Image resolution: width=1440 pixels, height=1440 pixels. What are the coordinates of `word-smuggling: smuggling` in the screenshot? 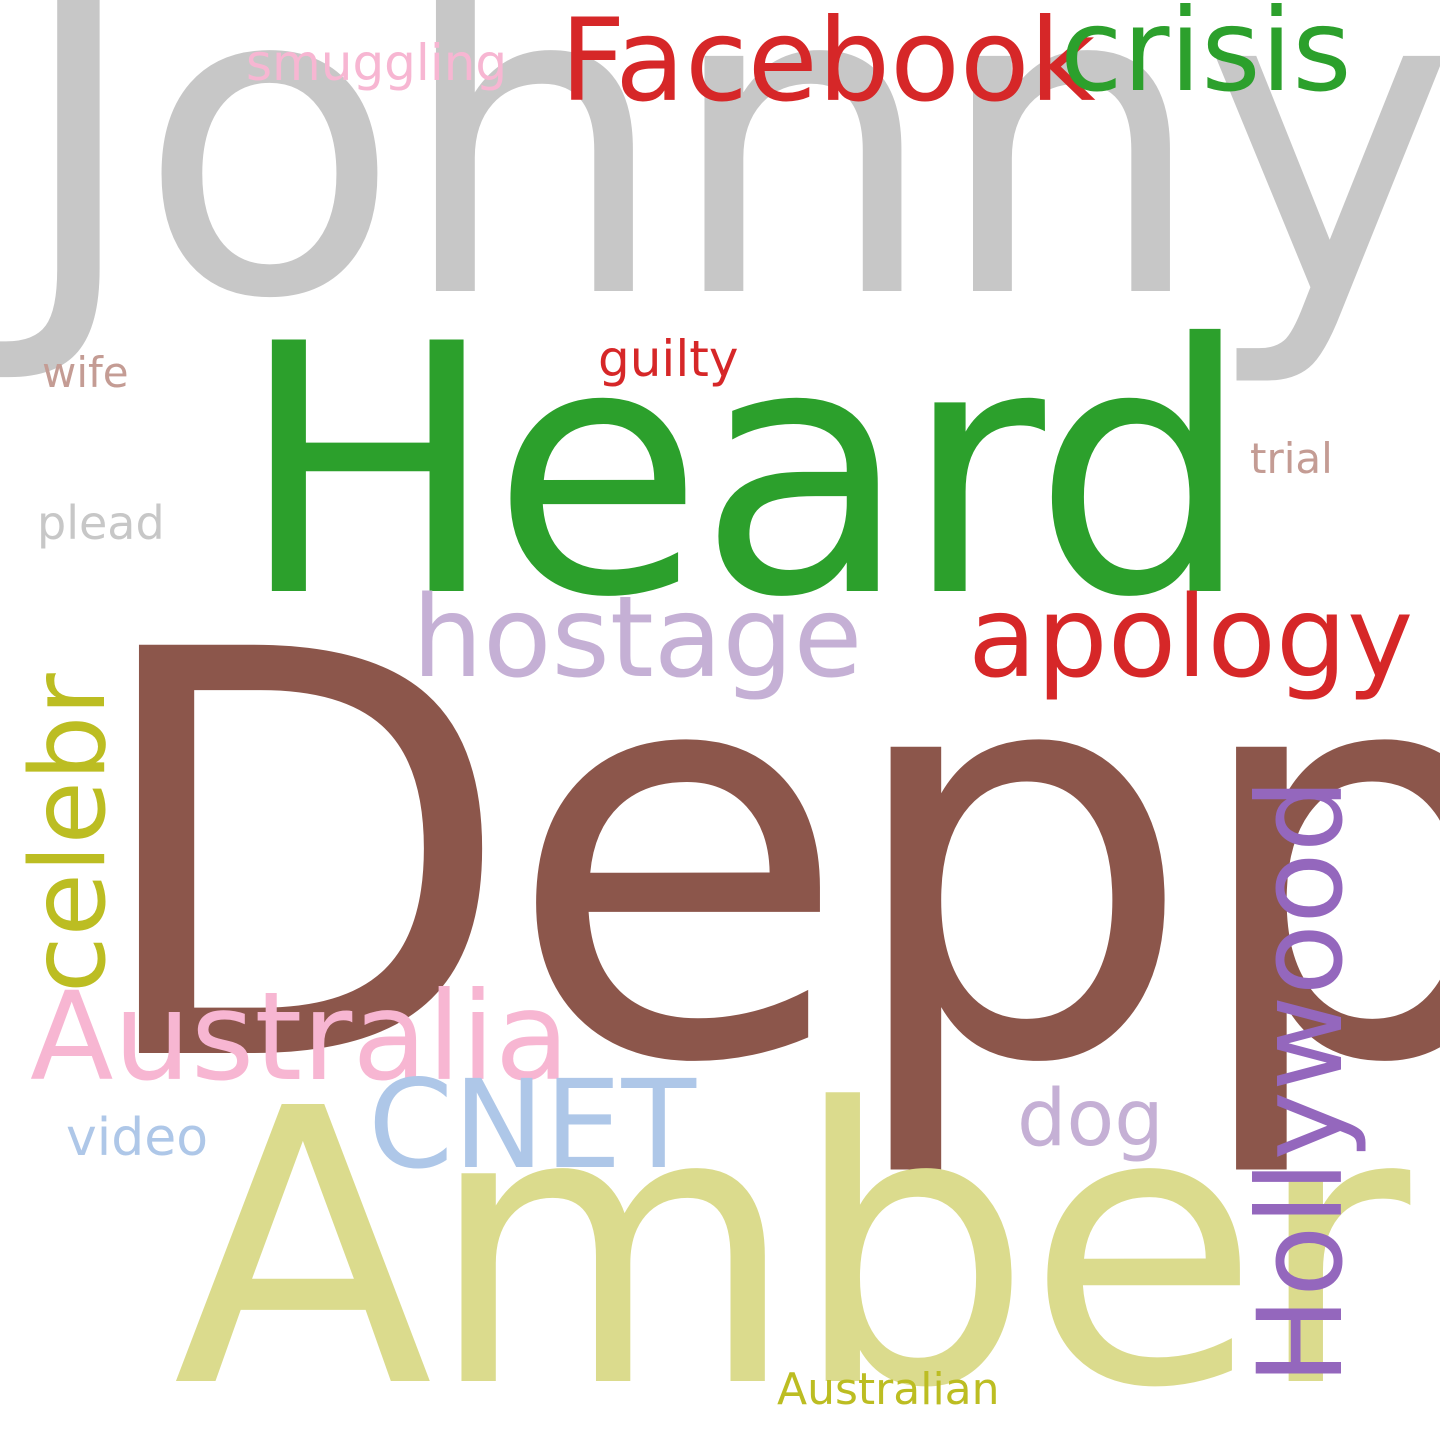 It's located at (377, 63).